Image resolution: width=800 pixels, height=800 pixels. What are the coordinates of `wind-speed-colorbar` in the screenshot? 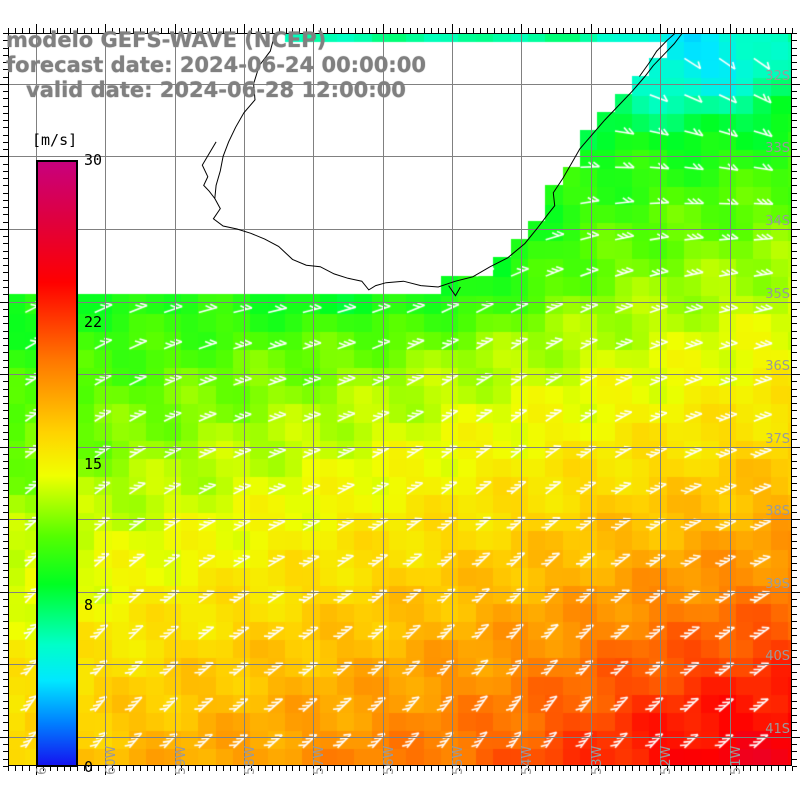 It's located at (57, 463).